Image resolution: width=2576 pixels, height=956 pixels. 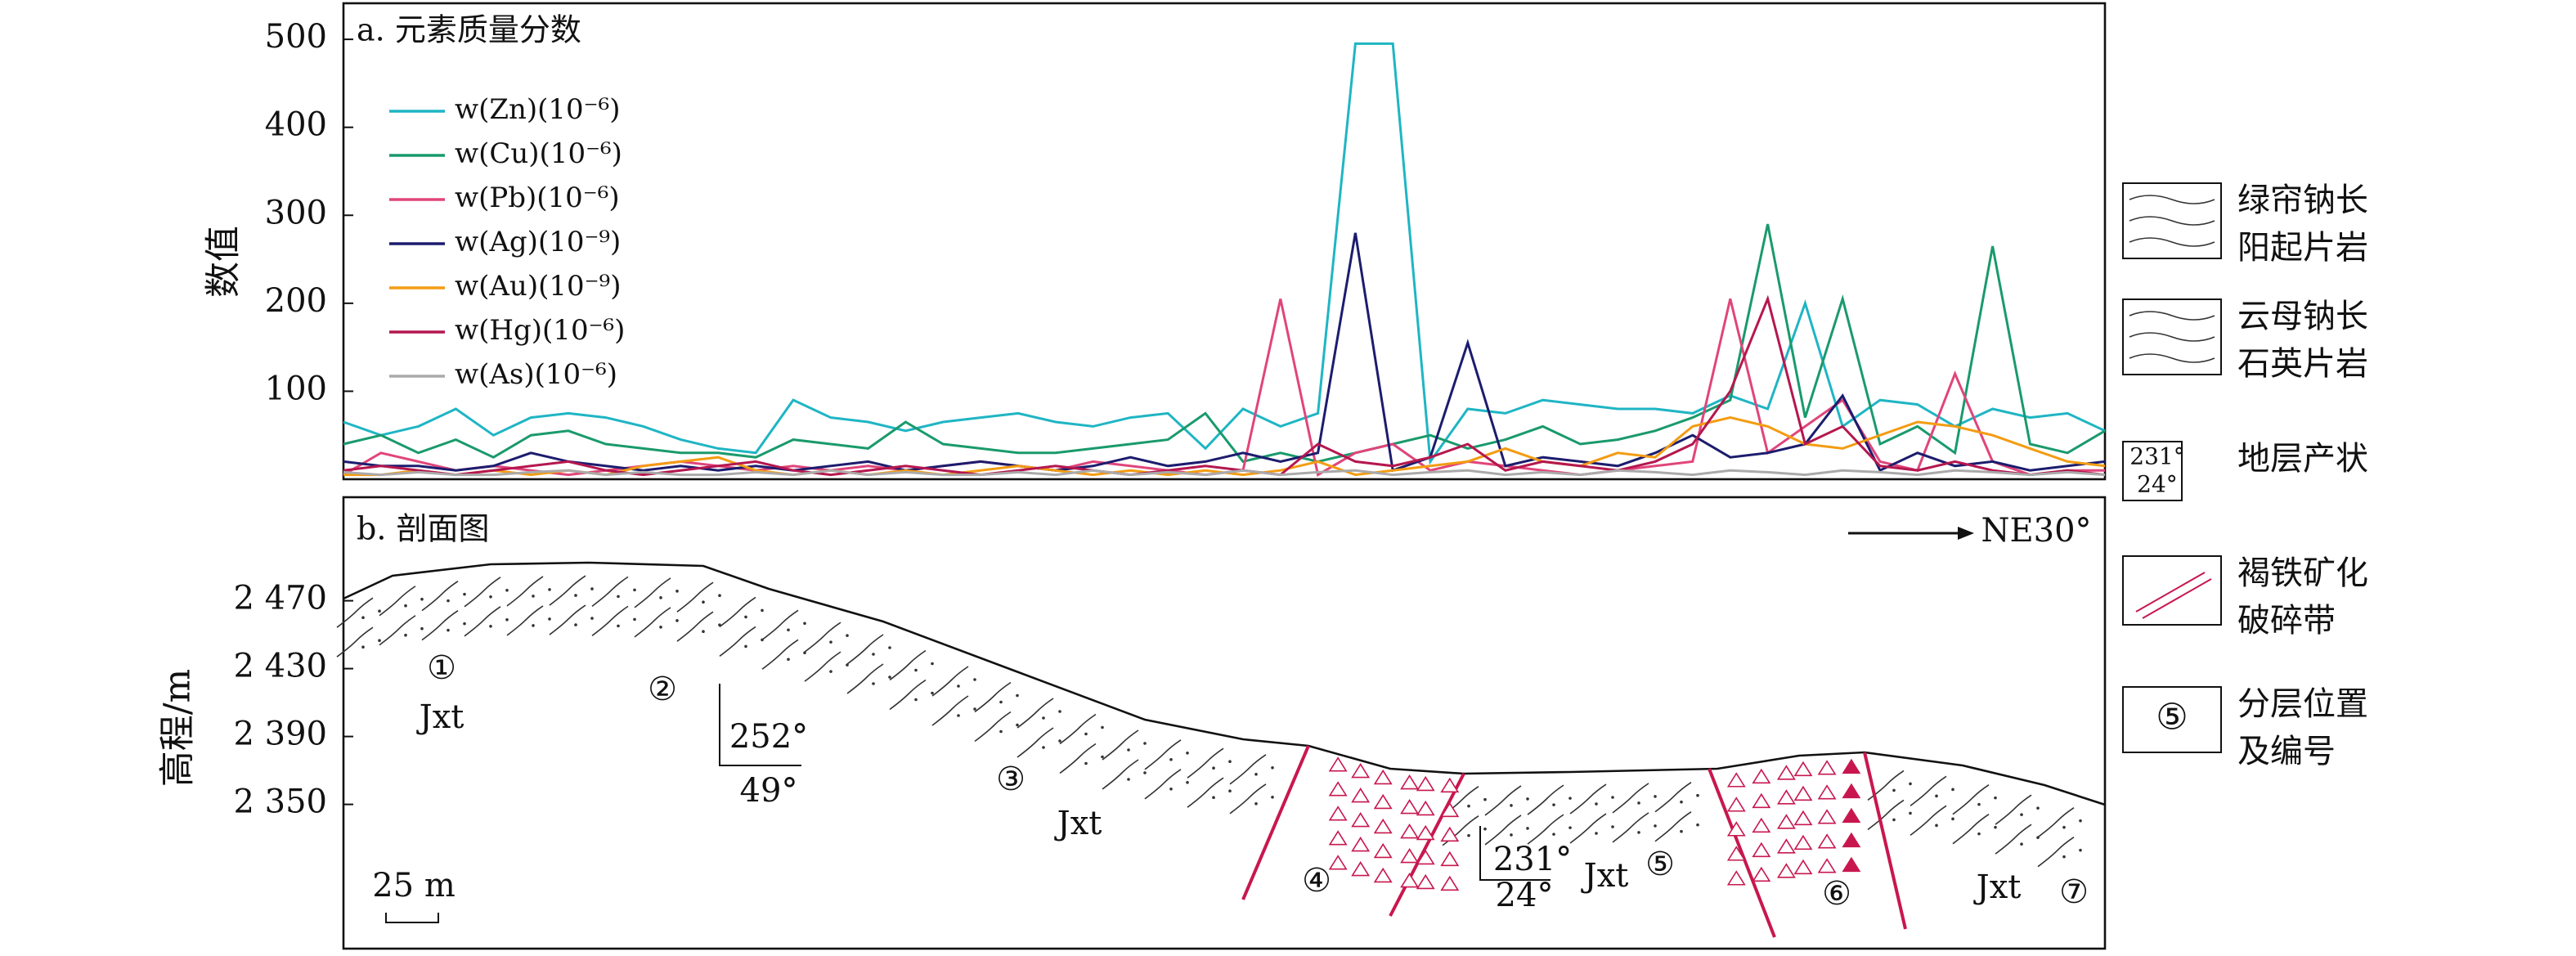 I want to click on y-tick-label: 100, so click(x=296, y=389).